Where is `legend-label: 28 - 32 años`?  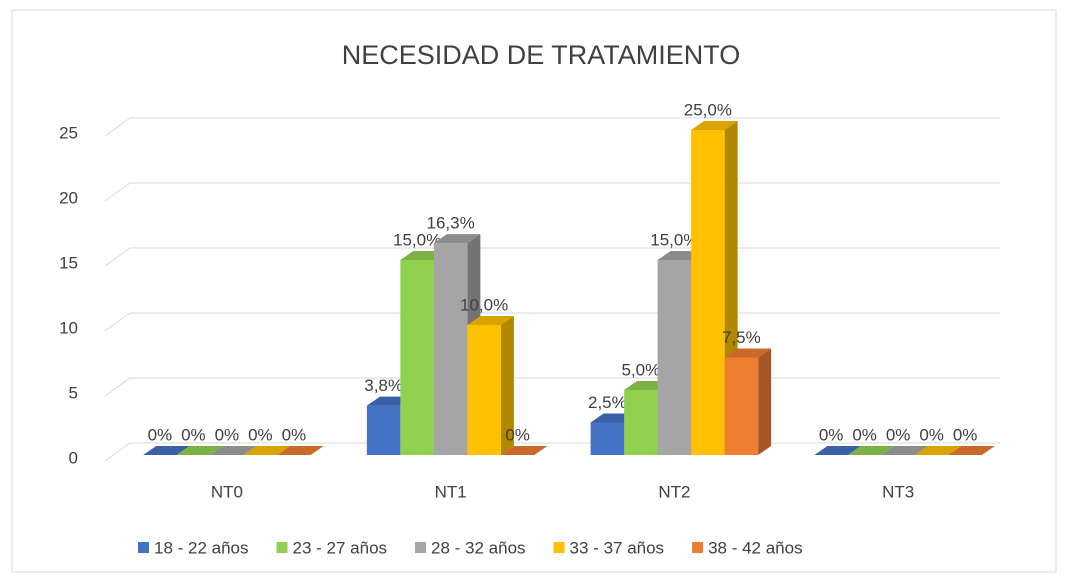 legend-label: 28 - 32 años is located at coordinates (478, 547).